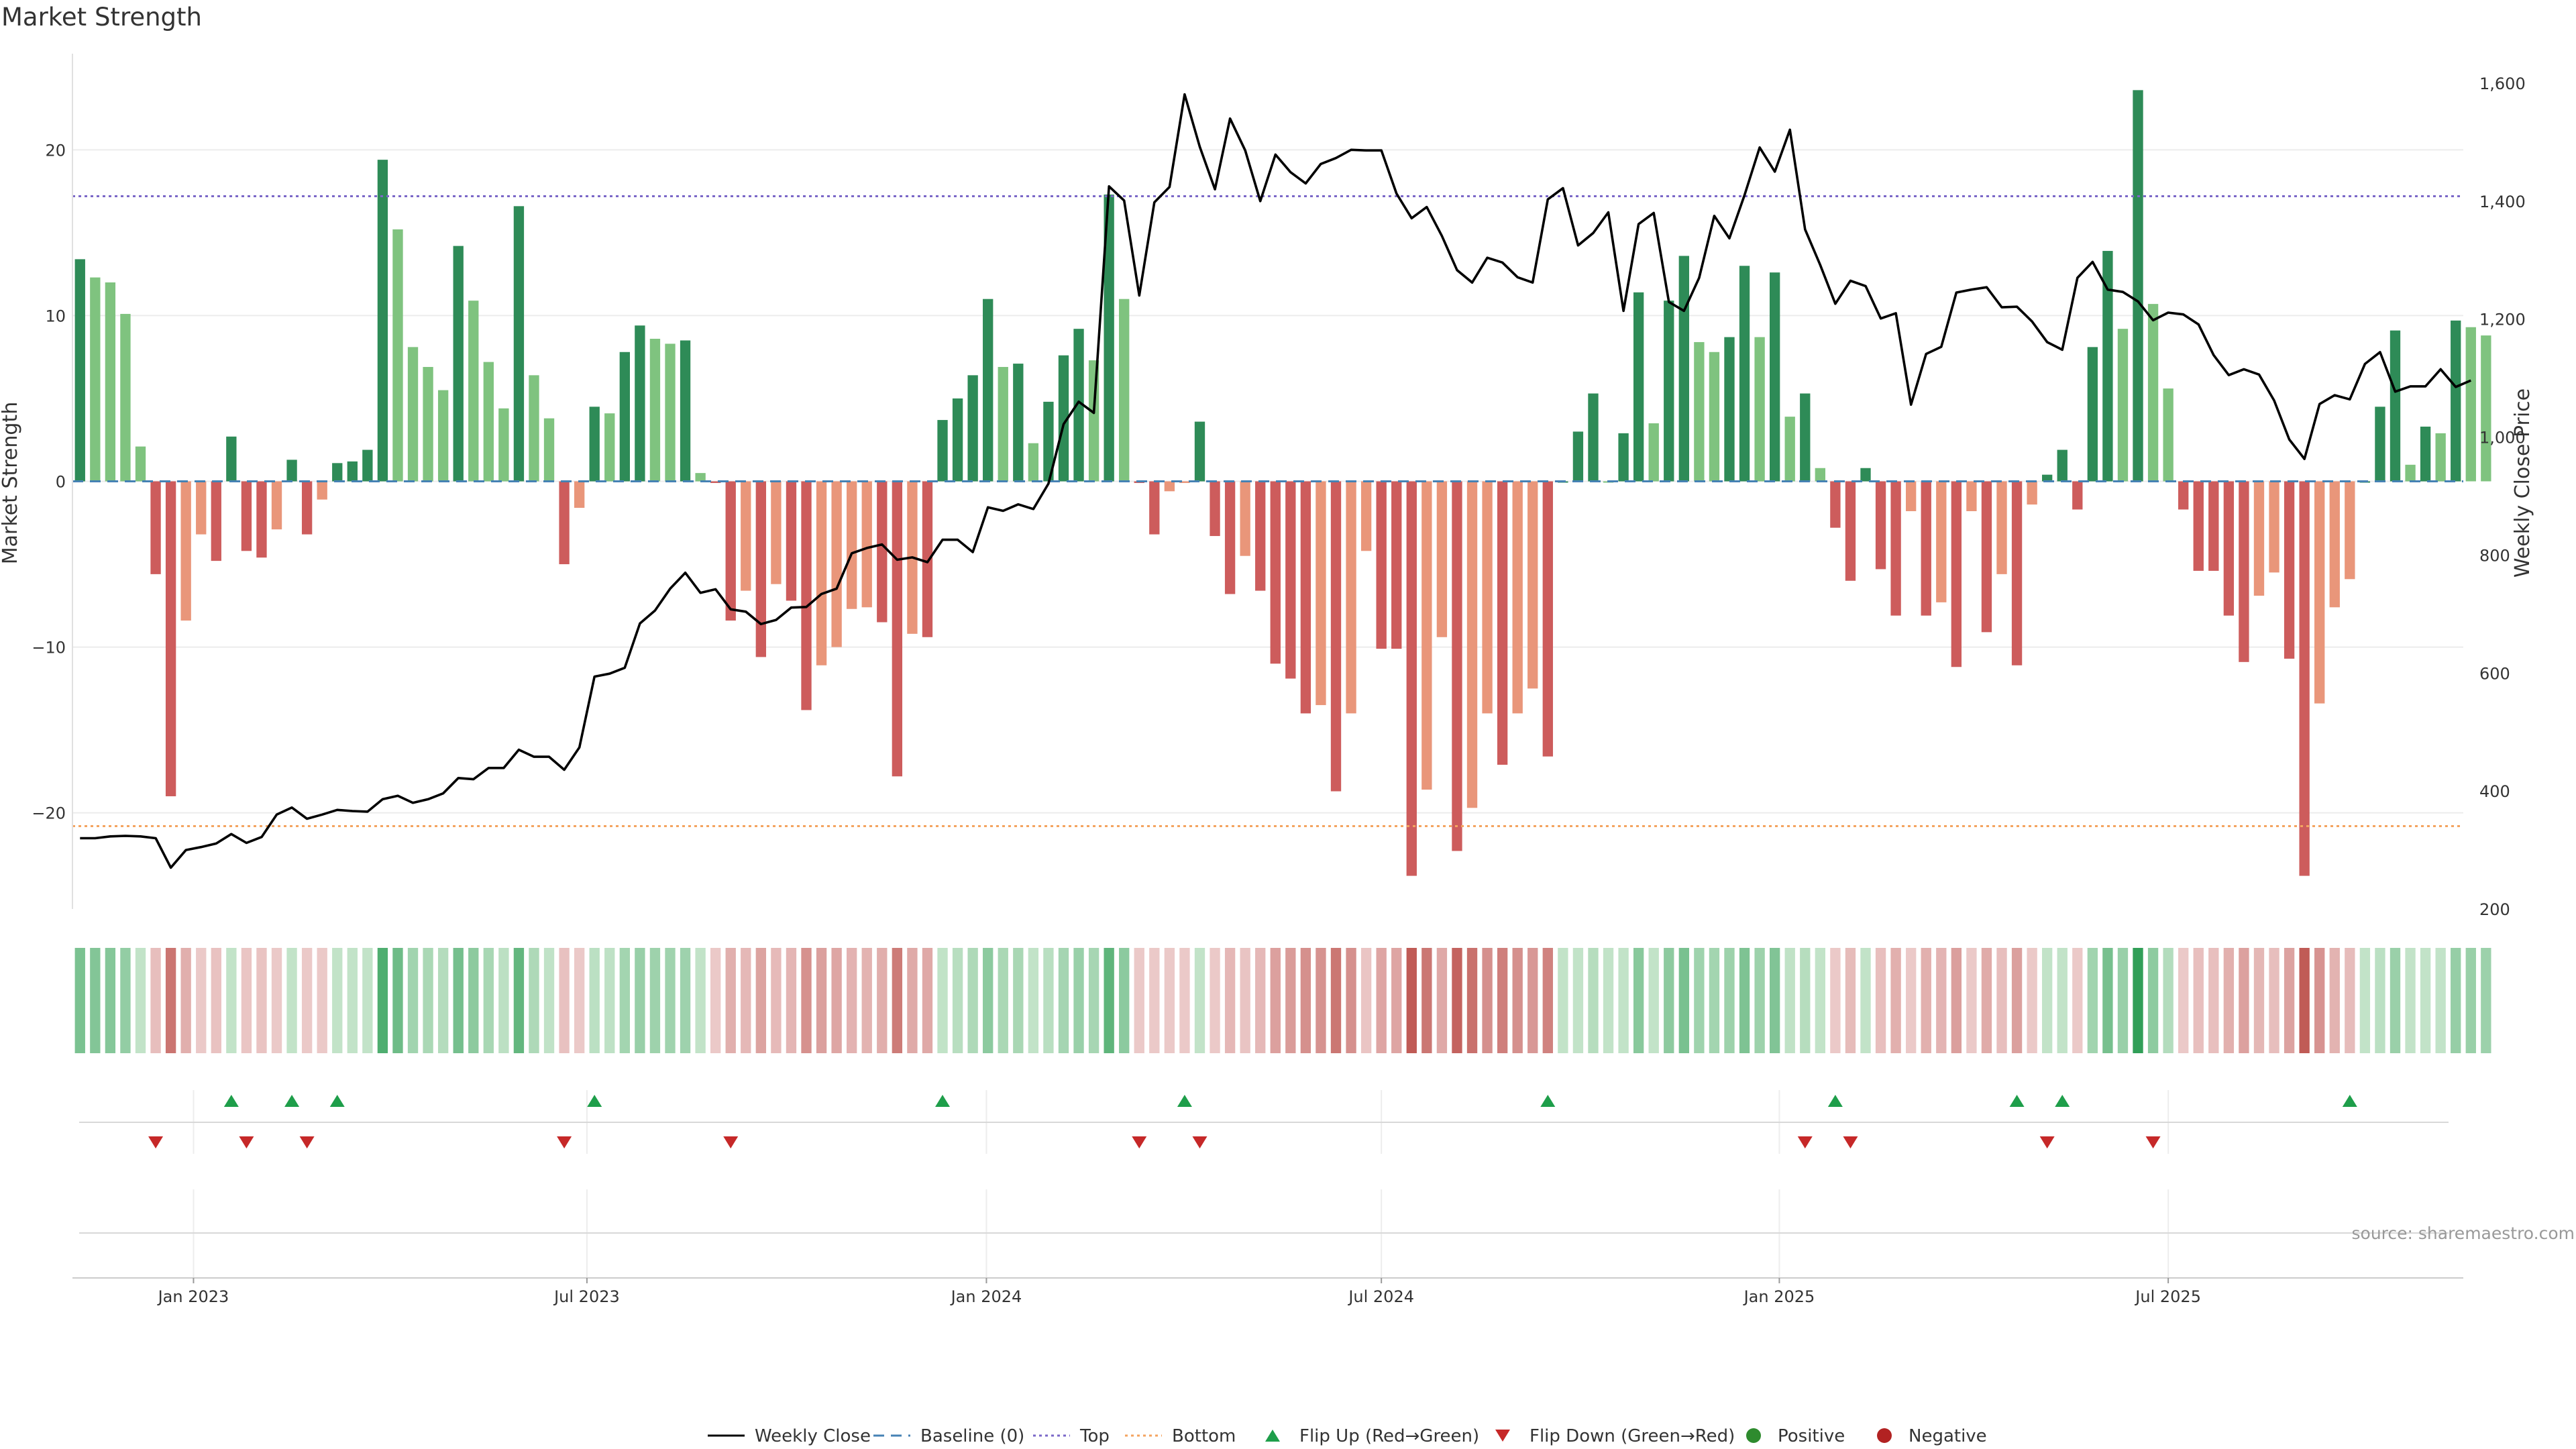 Image resolution: width=2576 pixels, height=1449 pixels. Describe the element at coordinates (2502, 83) in the screenshot. I see `y2-tick-label: 1,600` at that location.